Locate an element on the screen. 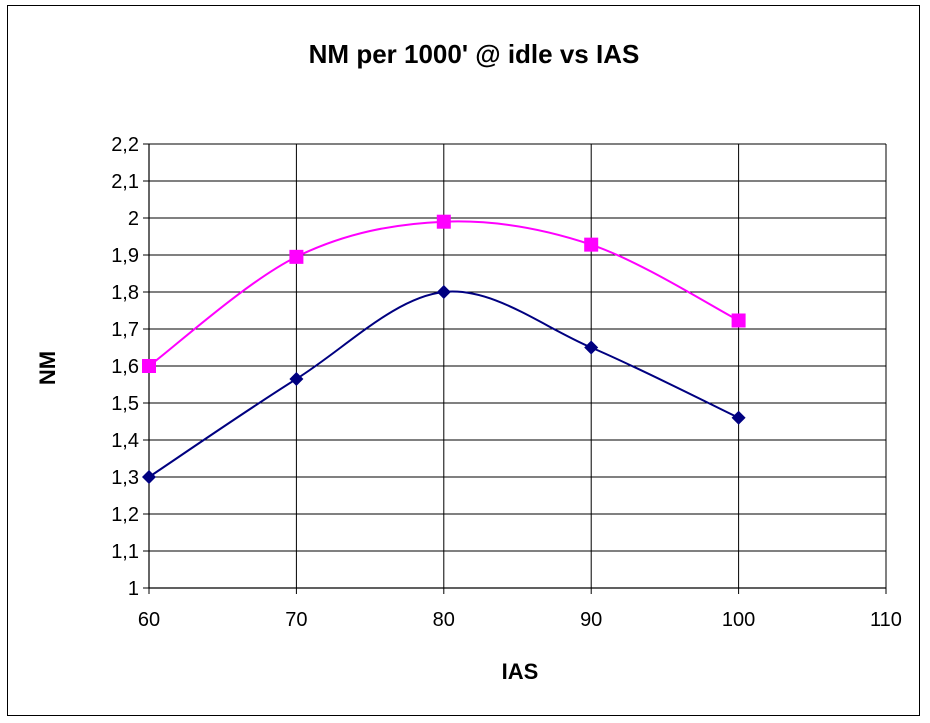  y-axis-title: NM is located at coordinates (47, 368).